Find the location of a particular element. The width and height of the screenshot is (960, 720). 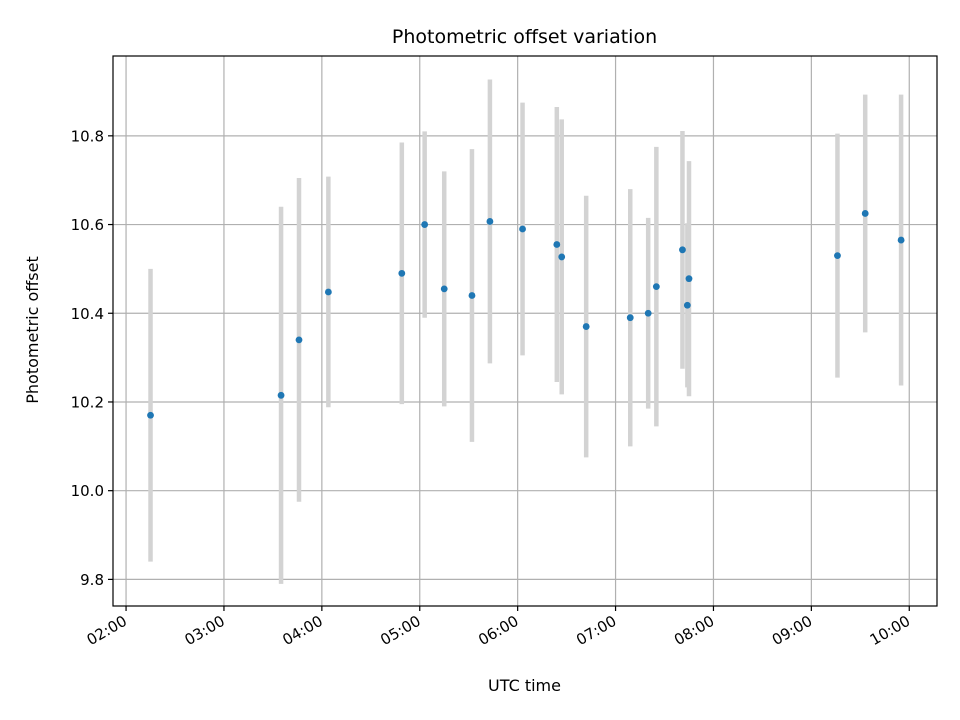

x-tick-label: 03:00 is located at coordinates (205, 630).